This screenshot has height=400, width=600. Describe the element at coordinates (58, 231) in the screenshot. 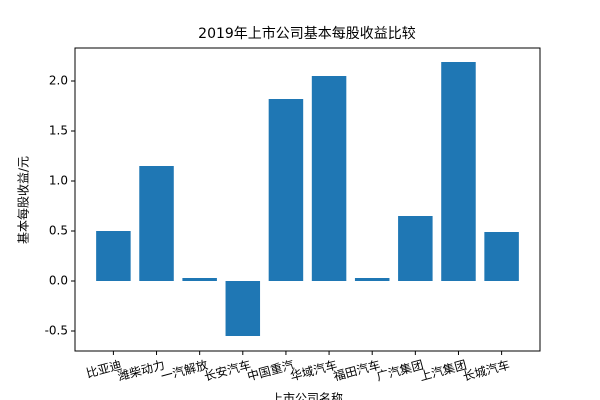

I see `y-tick-label: 0.5` at that location.